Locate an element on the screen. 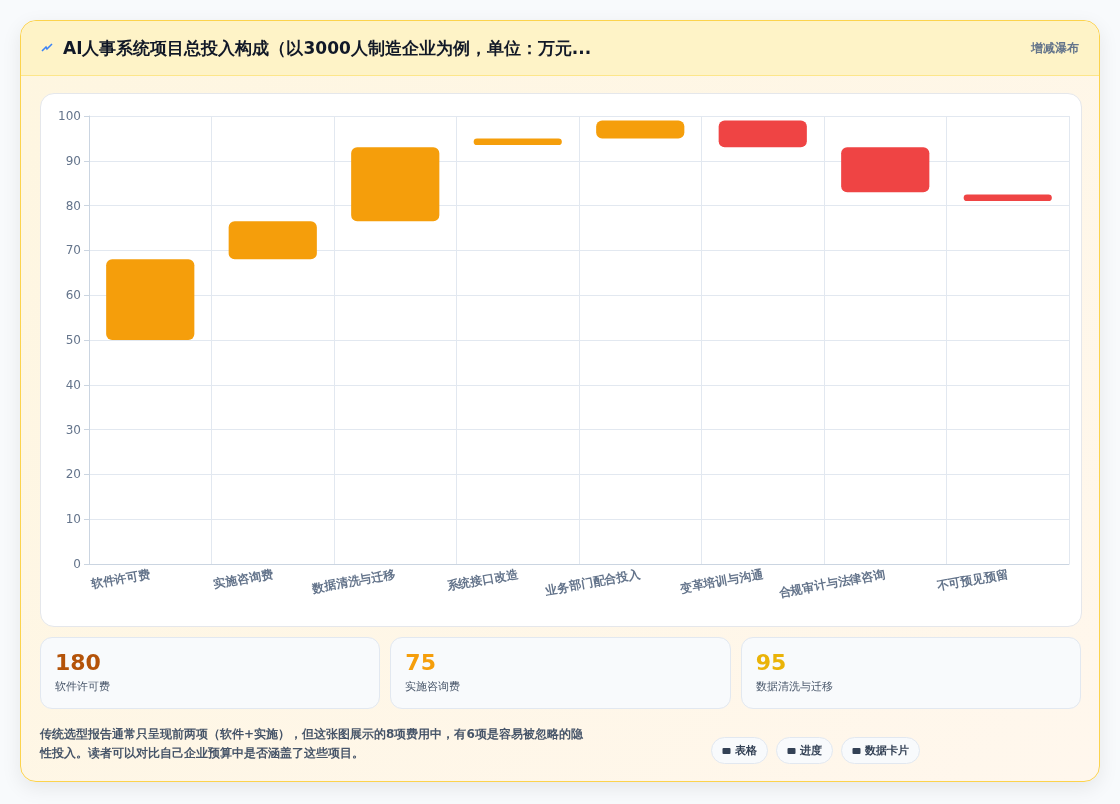 The image size is (1120, 804). text: 表格 is located at coordinates (739, 750).